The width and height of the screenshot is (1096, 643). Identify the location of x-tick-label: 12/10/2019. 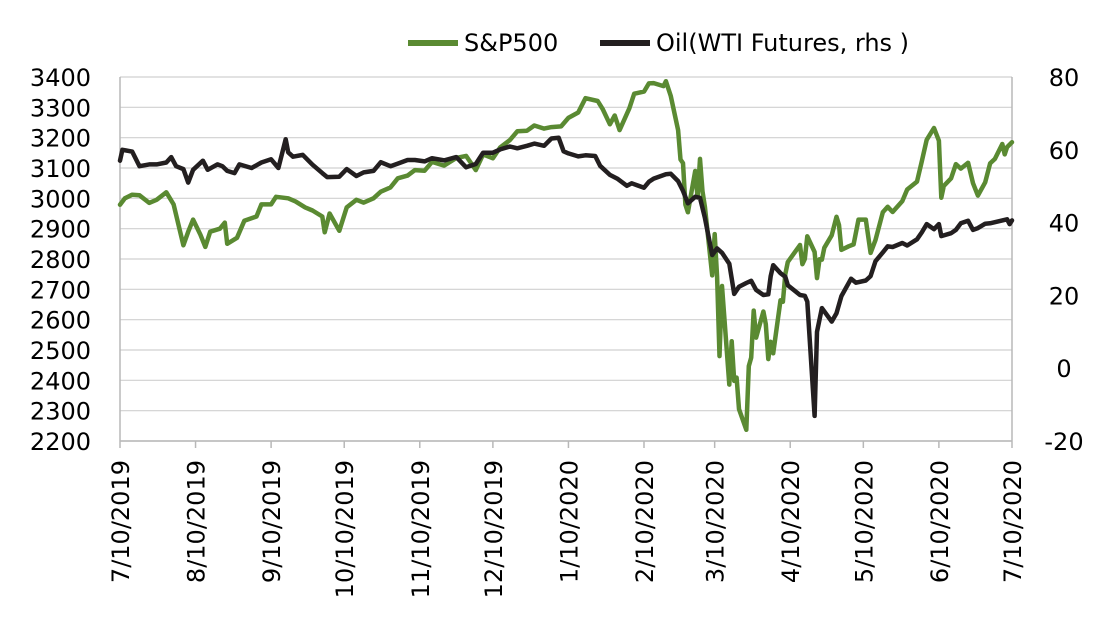
(494, 529).